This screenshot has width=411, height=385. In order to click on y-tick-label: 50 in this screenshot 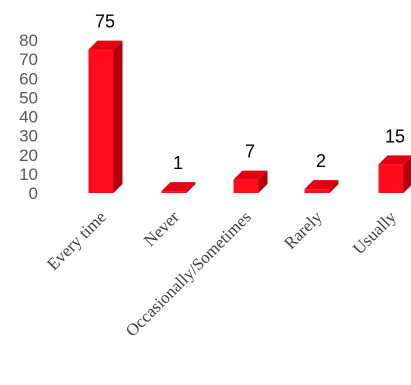, I will do `click(28, 97)`.